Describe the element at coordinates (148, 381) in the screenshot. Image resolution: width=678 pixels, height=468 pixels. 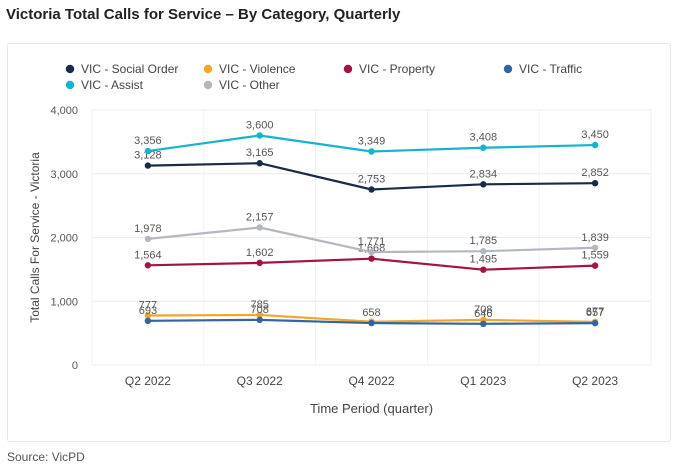
I see `x-tick-label: Q2 2022` at that location.